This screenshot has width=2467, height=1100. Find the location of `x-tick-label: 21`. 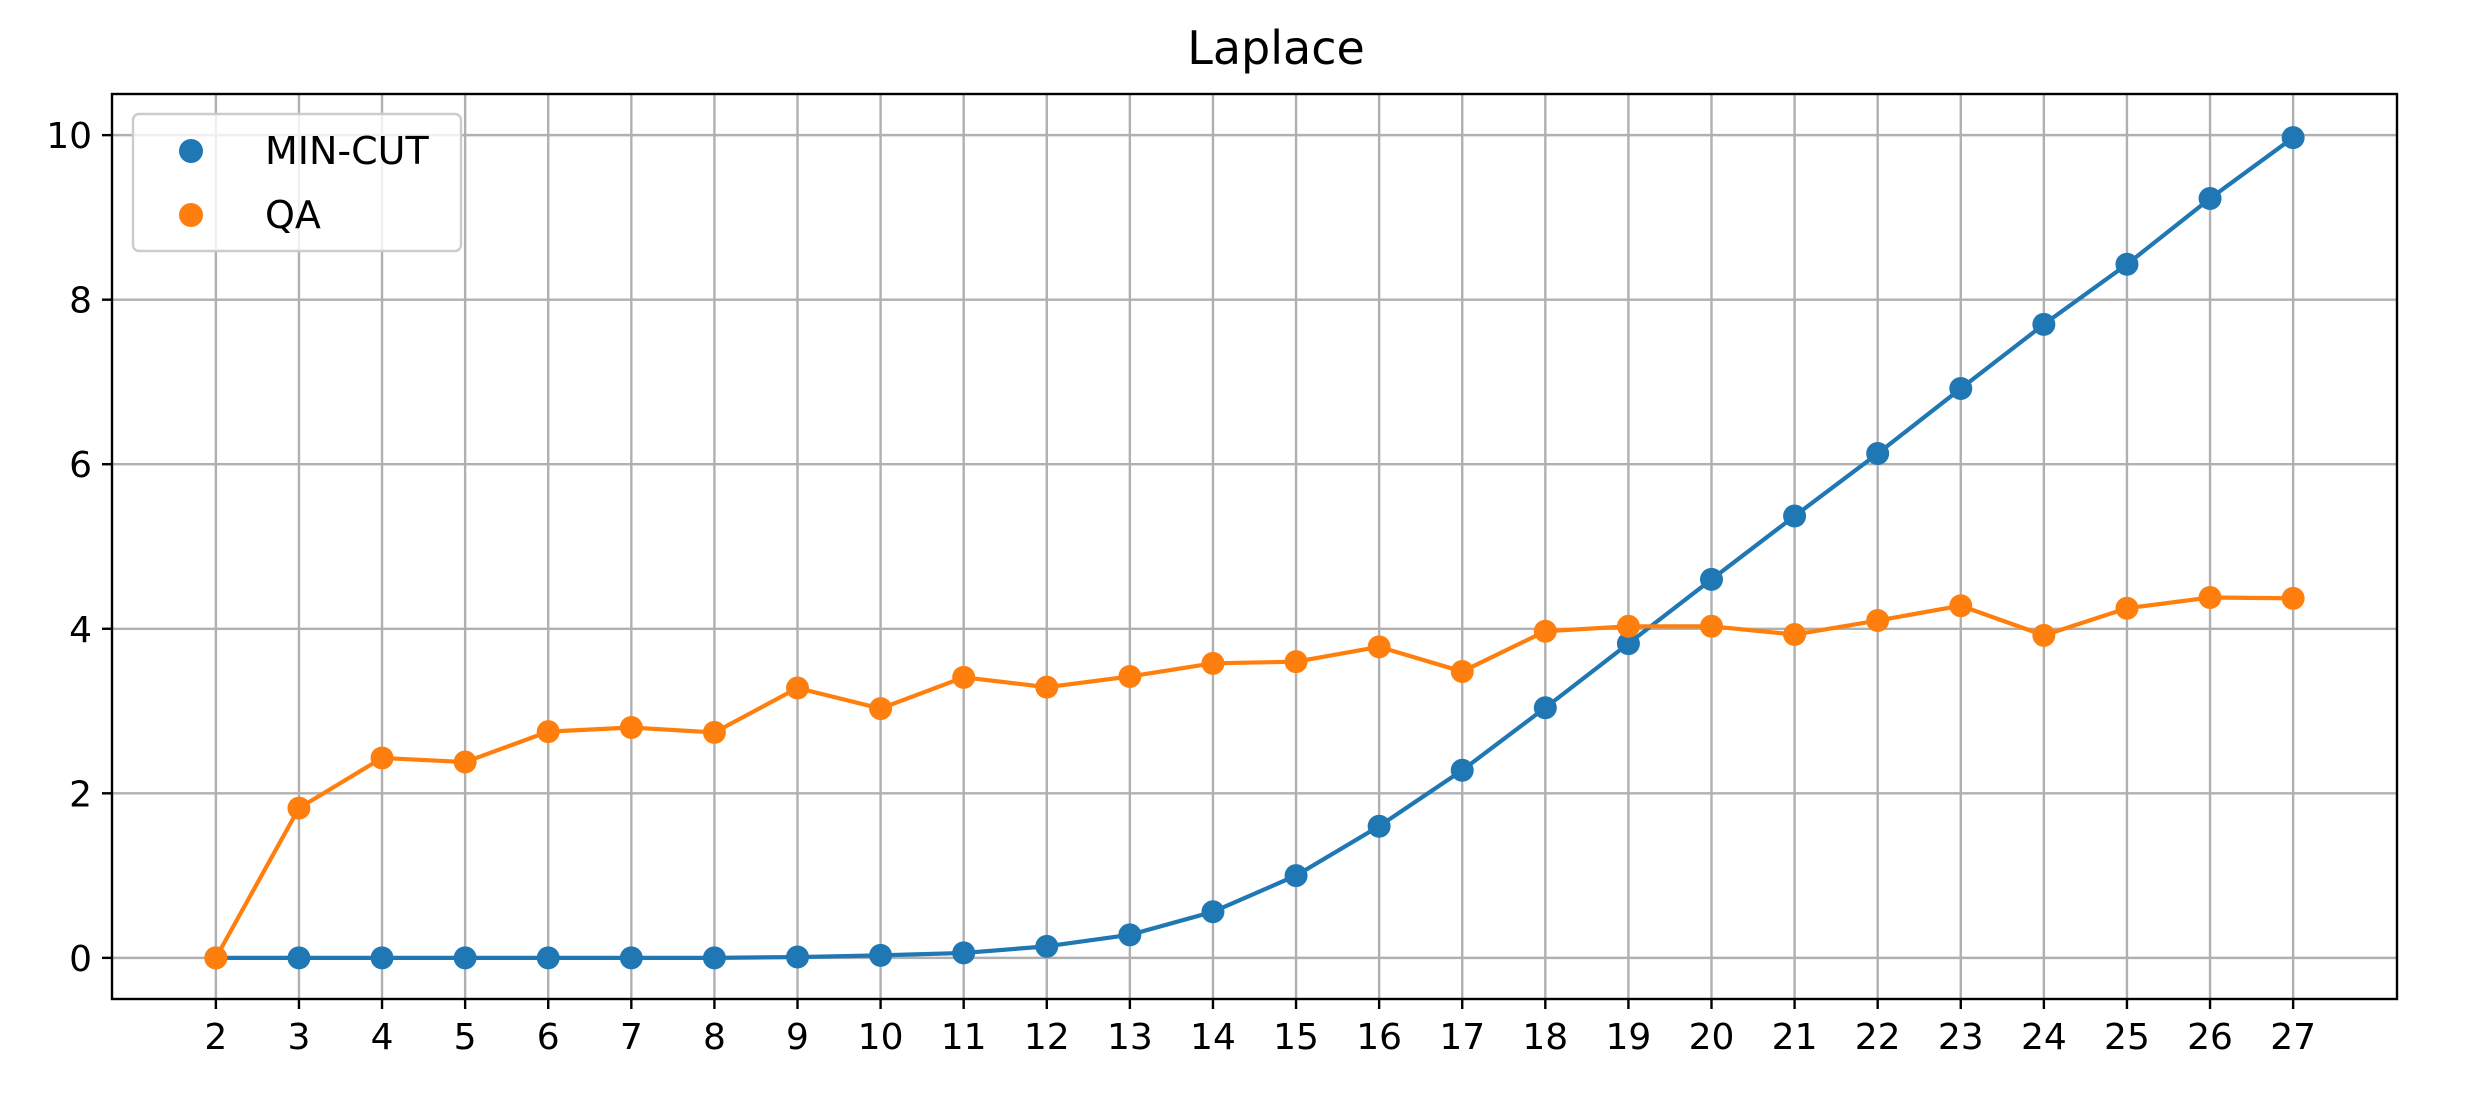

x-tick-label: 21 is located at coordinates (1795, 1037).